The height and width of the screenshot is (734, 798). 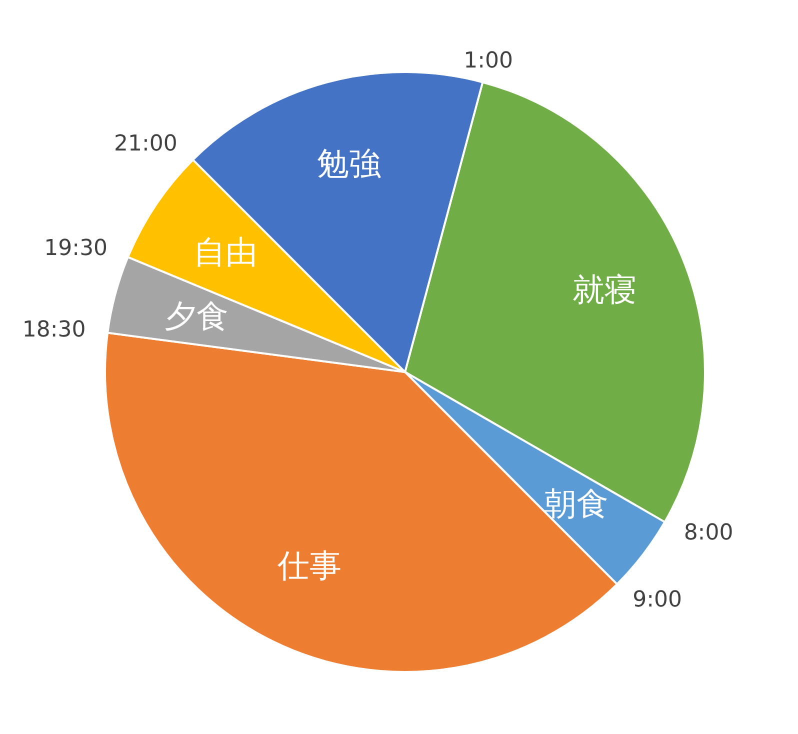 I want to click on slice-label: 仕事, so click(x=309, y=565).